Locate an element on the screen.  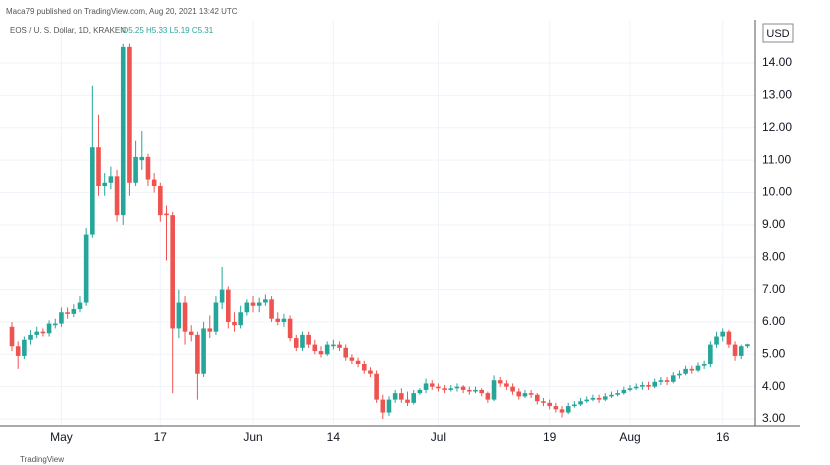
y-tick-label: 8.00 is located at coordinates (774, 256).